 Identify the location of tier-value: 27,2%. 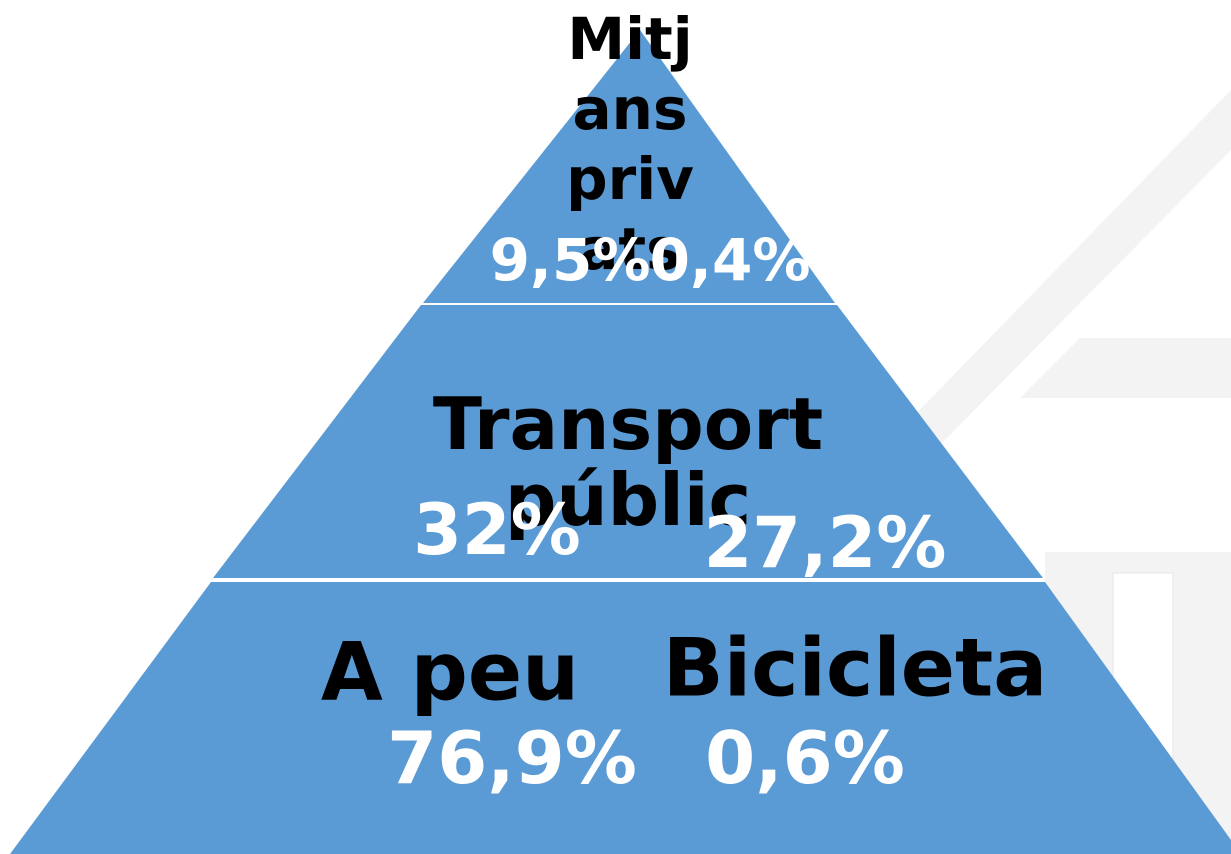
(825, 543).